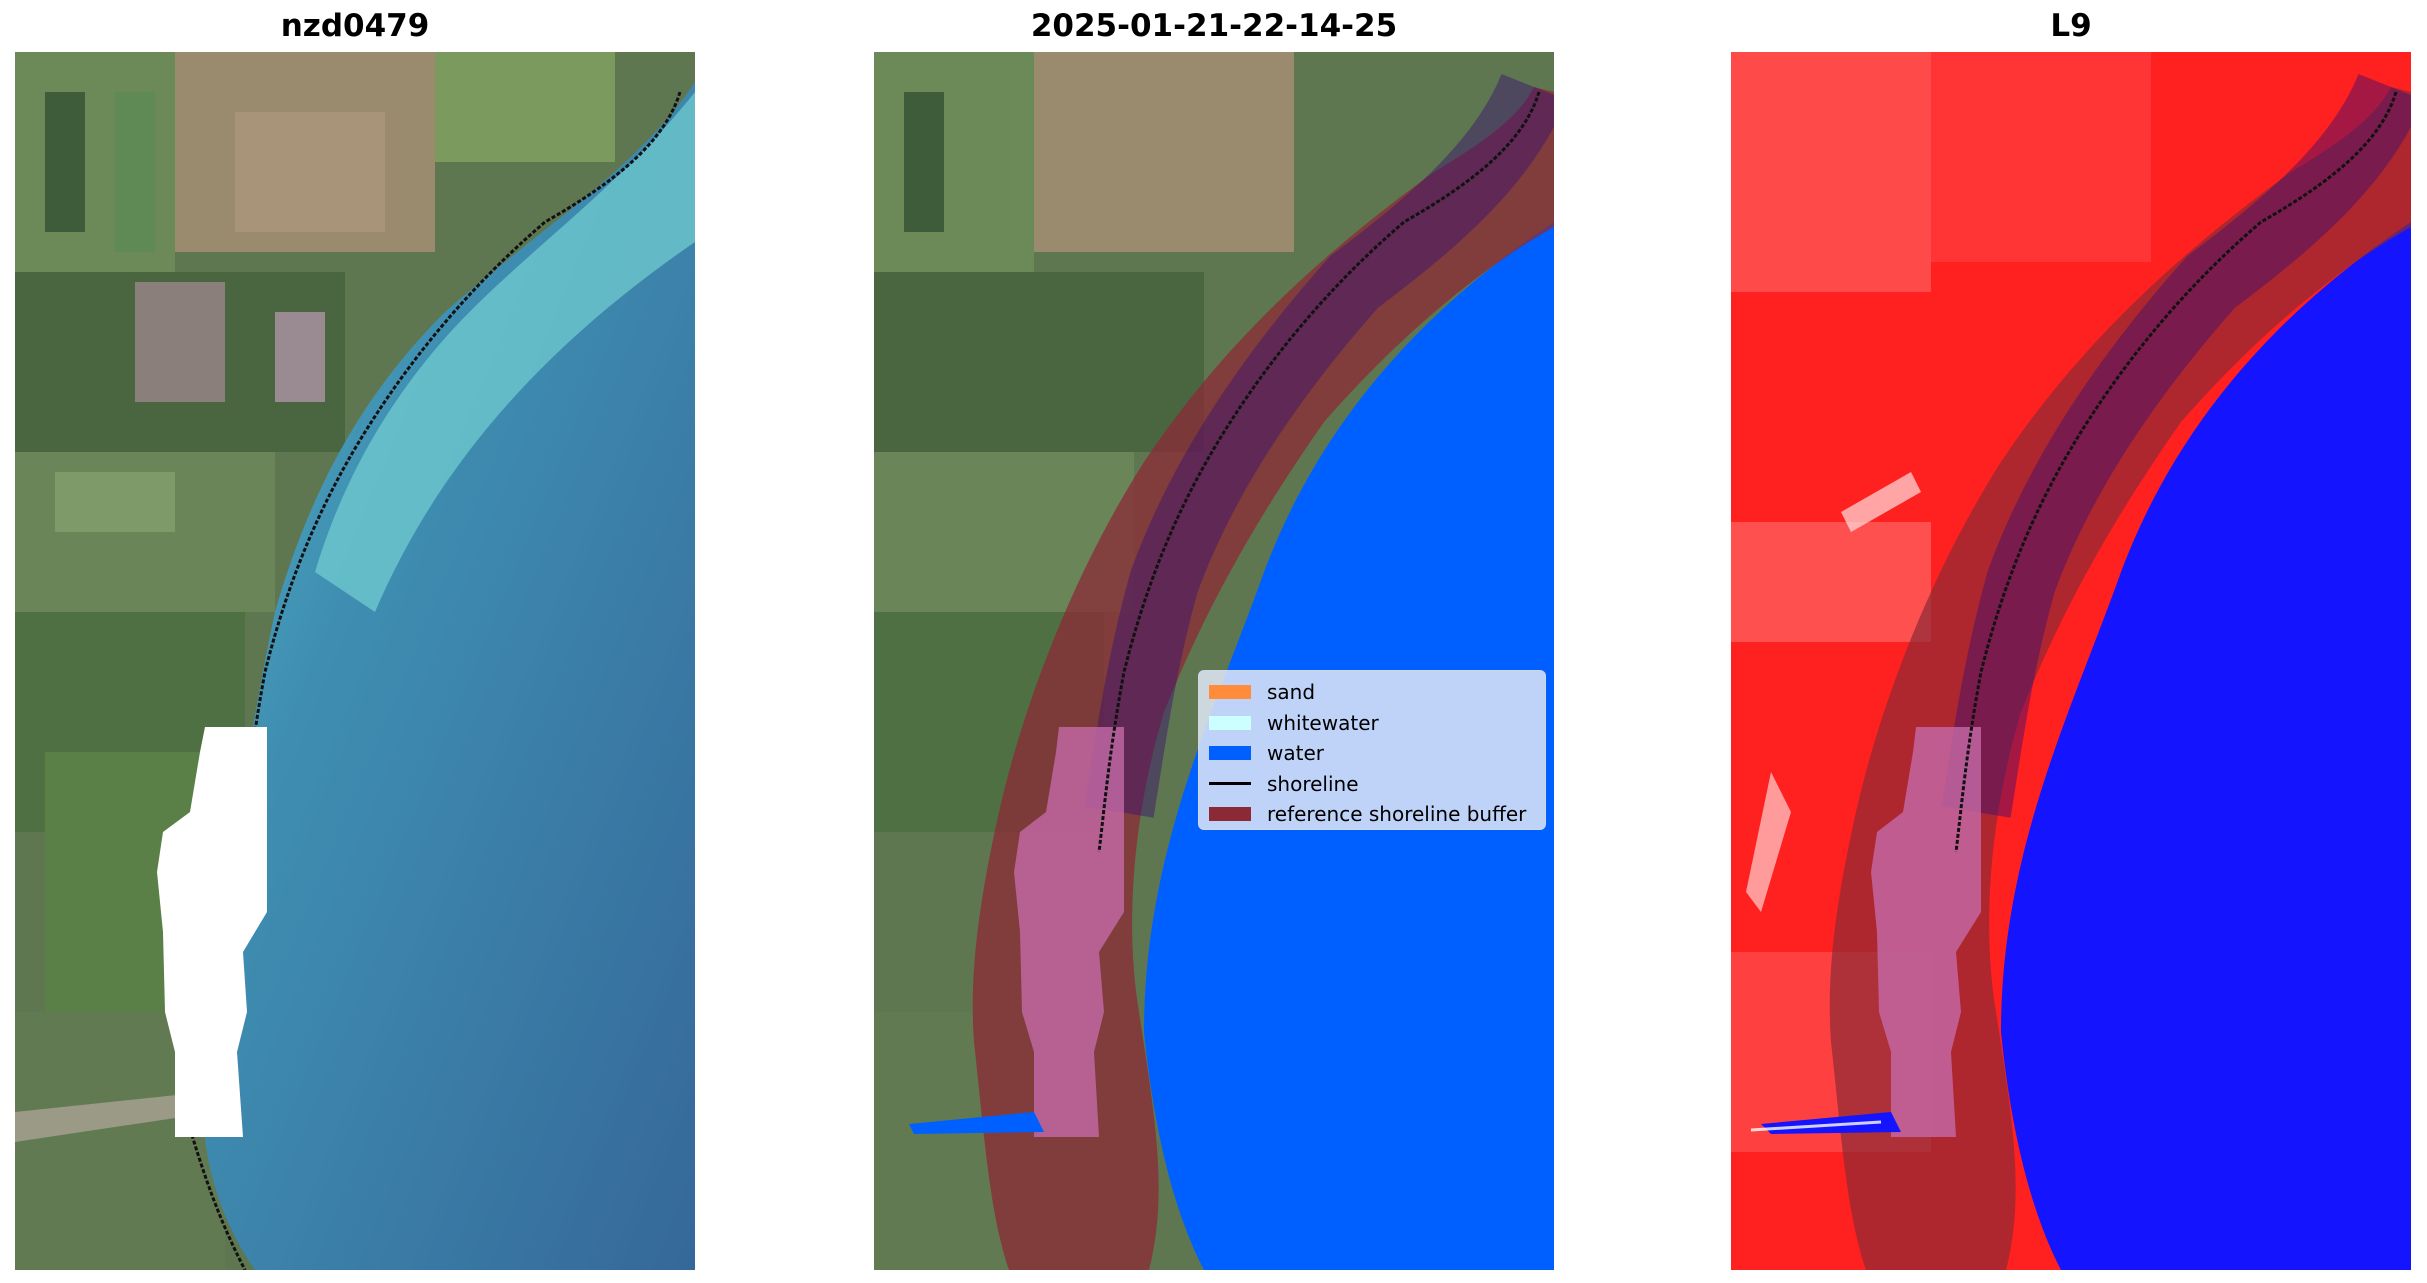 This screenshot has height=1283, width=2427. I want to click on legend-swatch-water, so click(1230, 753).